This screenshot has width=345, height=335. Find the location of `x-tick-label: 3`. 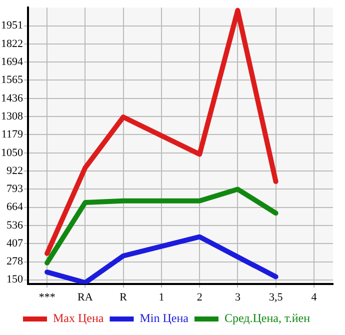

x-tick-label: 3 is located at coordinates (237, 297).